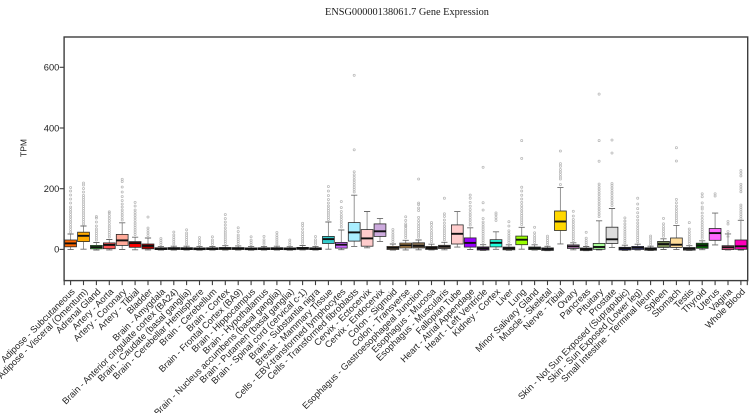 The width and height of the screenshot is (754, 413). Describe the element at coordinates (52, 68) in the screenshot. I see `svg-text: 600` at that location.